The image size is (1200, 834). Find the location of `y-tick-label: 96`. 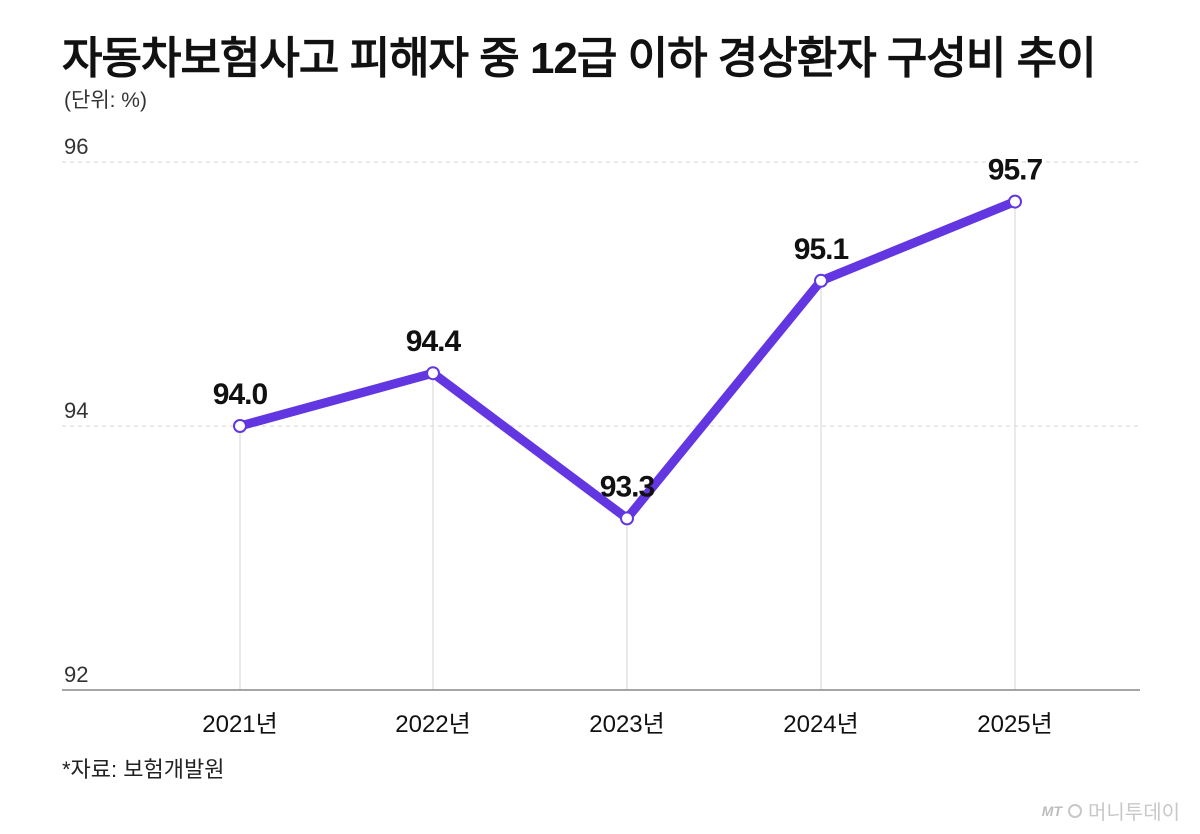

y-tick-label: 96 is located at coordinates (76, 146).